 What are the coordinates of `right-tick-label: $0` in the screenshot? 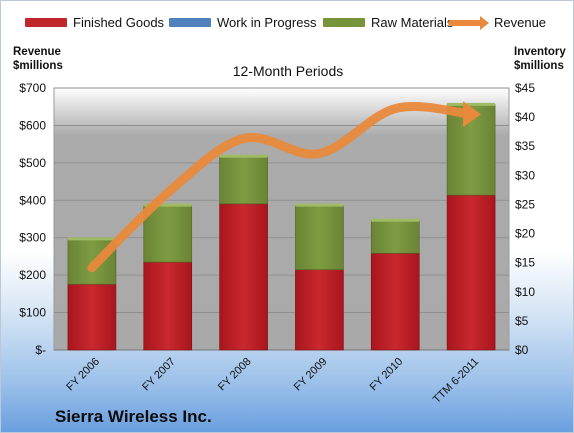 It's located at (522, 350).